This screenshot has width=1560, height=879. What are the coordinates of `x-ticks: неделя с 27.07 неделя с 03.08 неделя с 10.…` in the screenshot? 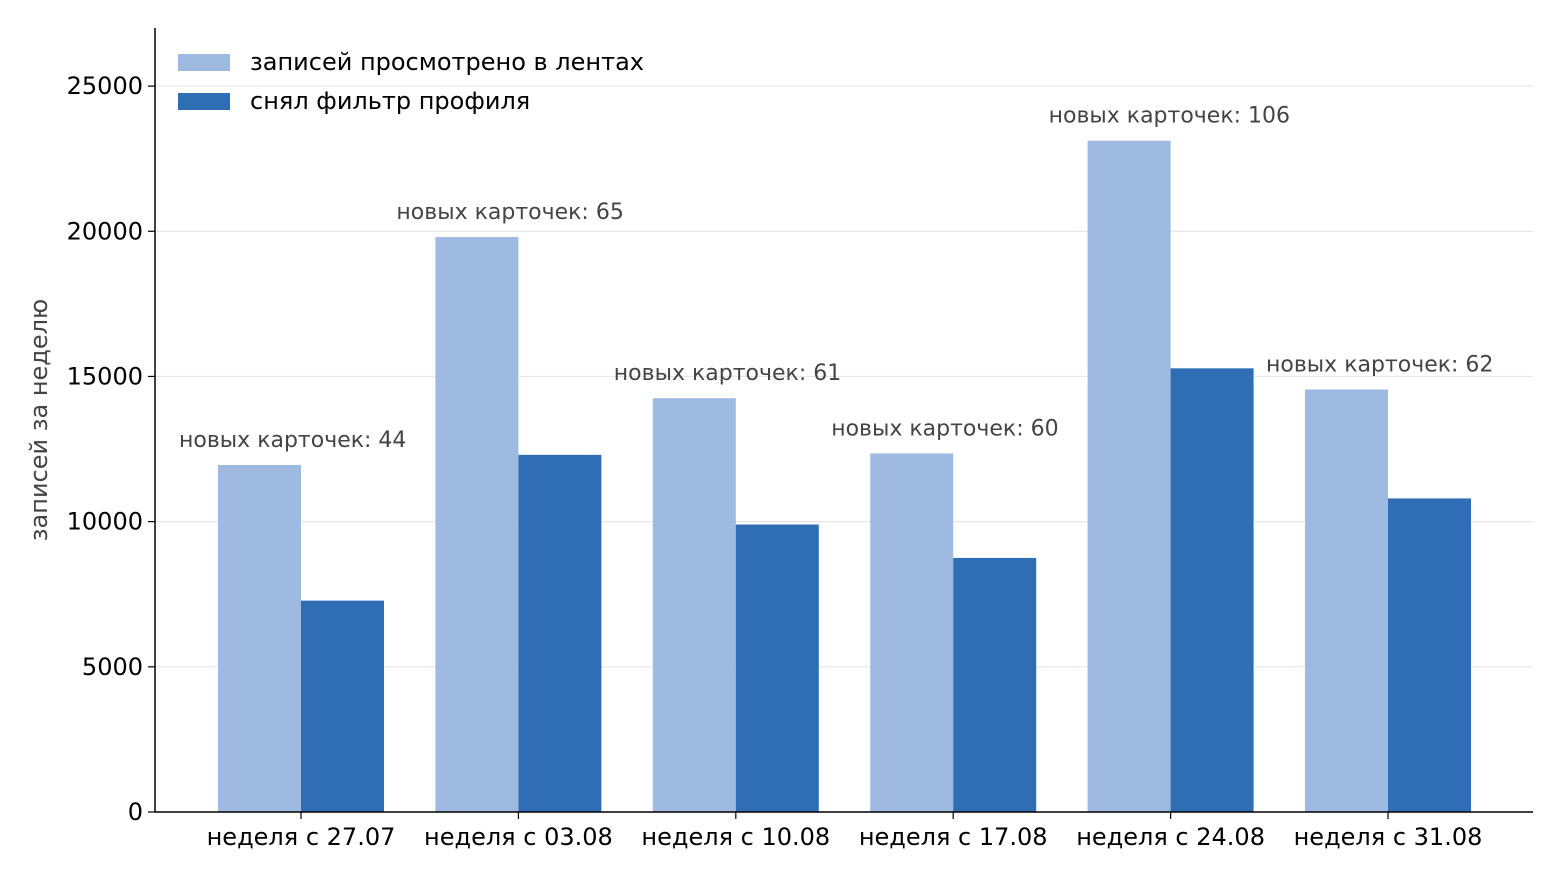 It's located at (845, 831).